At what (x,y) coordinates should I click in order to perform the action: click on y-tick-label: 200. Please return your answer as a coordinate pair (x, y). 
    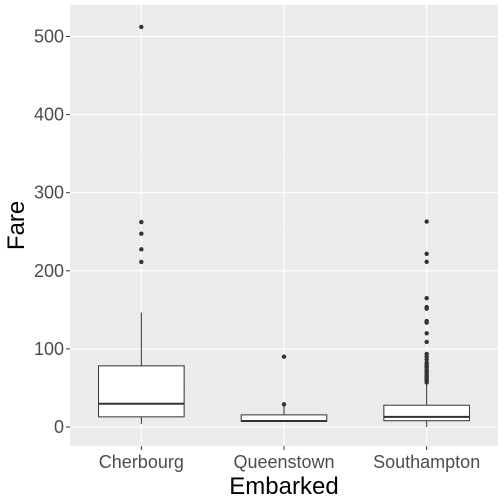
    Looking at the image, I should click on (49, 271).